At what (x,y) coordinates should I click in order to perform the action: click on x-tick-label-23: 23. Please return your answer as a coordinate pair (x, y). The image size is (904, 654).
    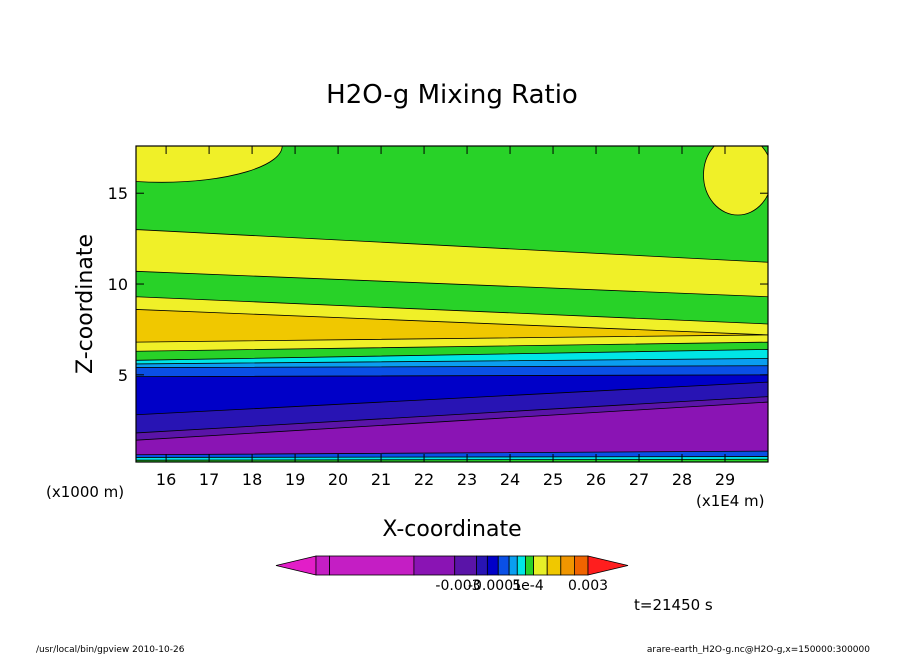
    Looking at the image, I should click on (467, 479).